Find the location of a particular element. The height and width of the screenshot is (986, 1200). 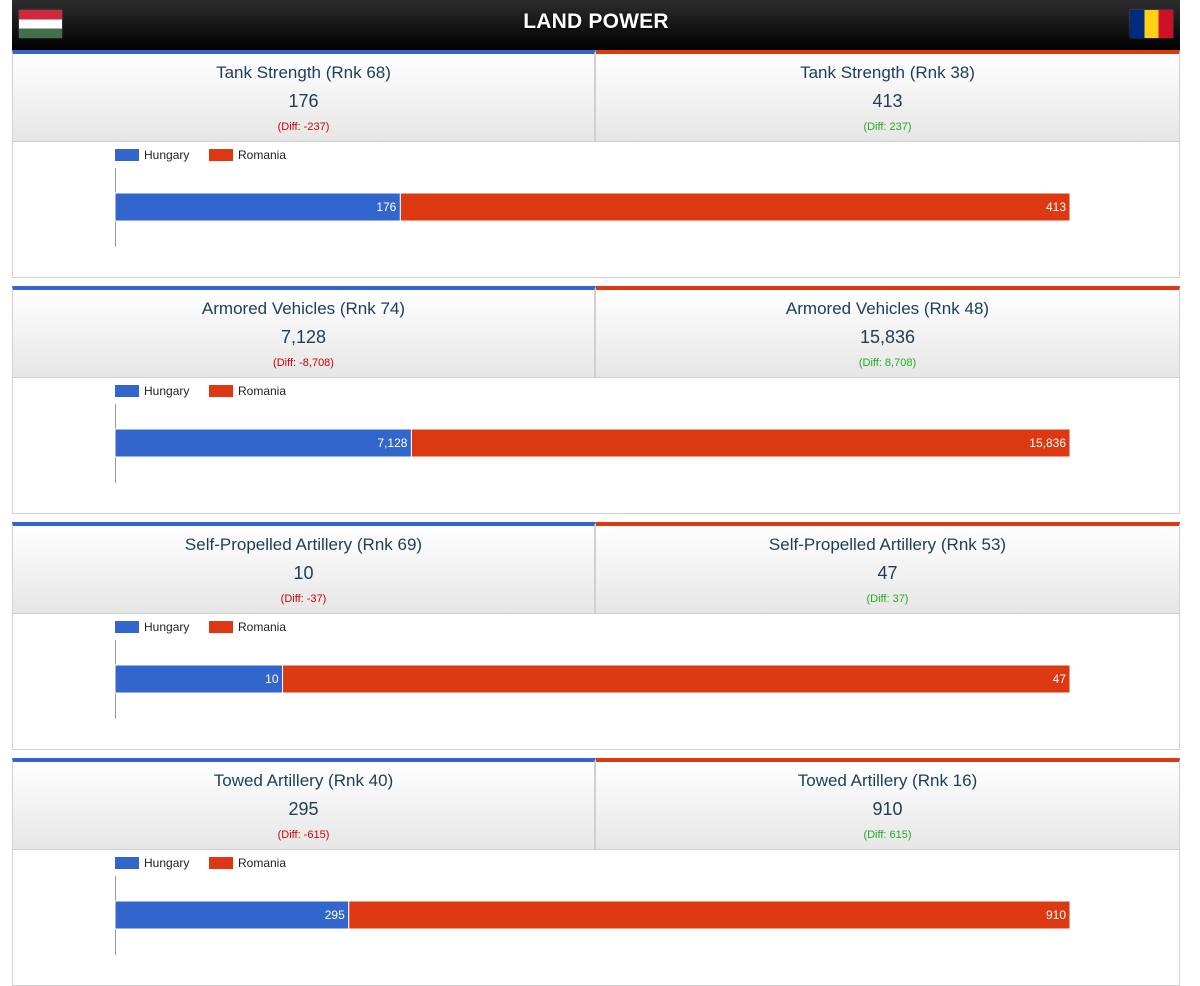

comparison-chart: Hungary Romania 10 47 is located at coordinates (596, 682).